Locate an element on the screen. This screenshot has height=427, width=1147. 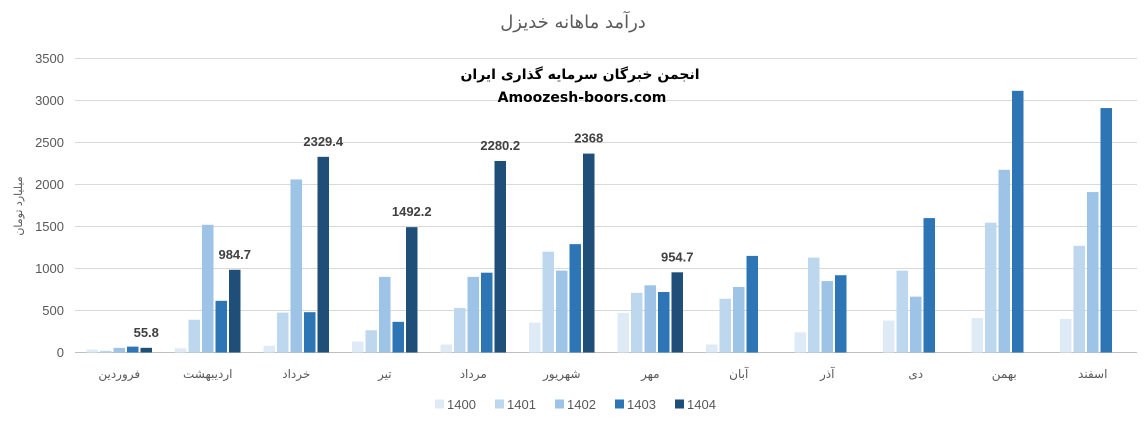
x-category-label: اسفند is located at coordinates (1092, 374).